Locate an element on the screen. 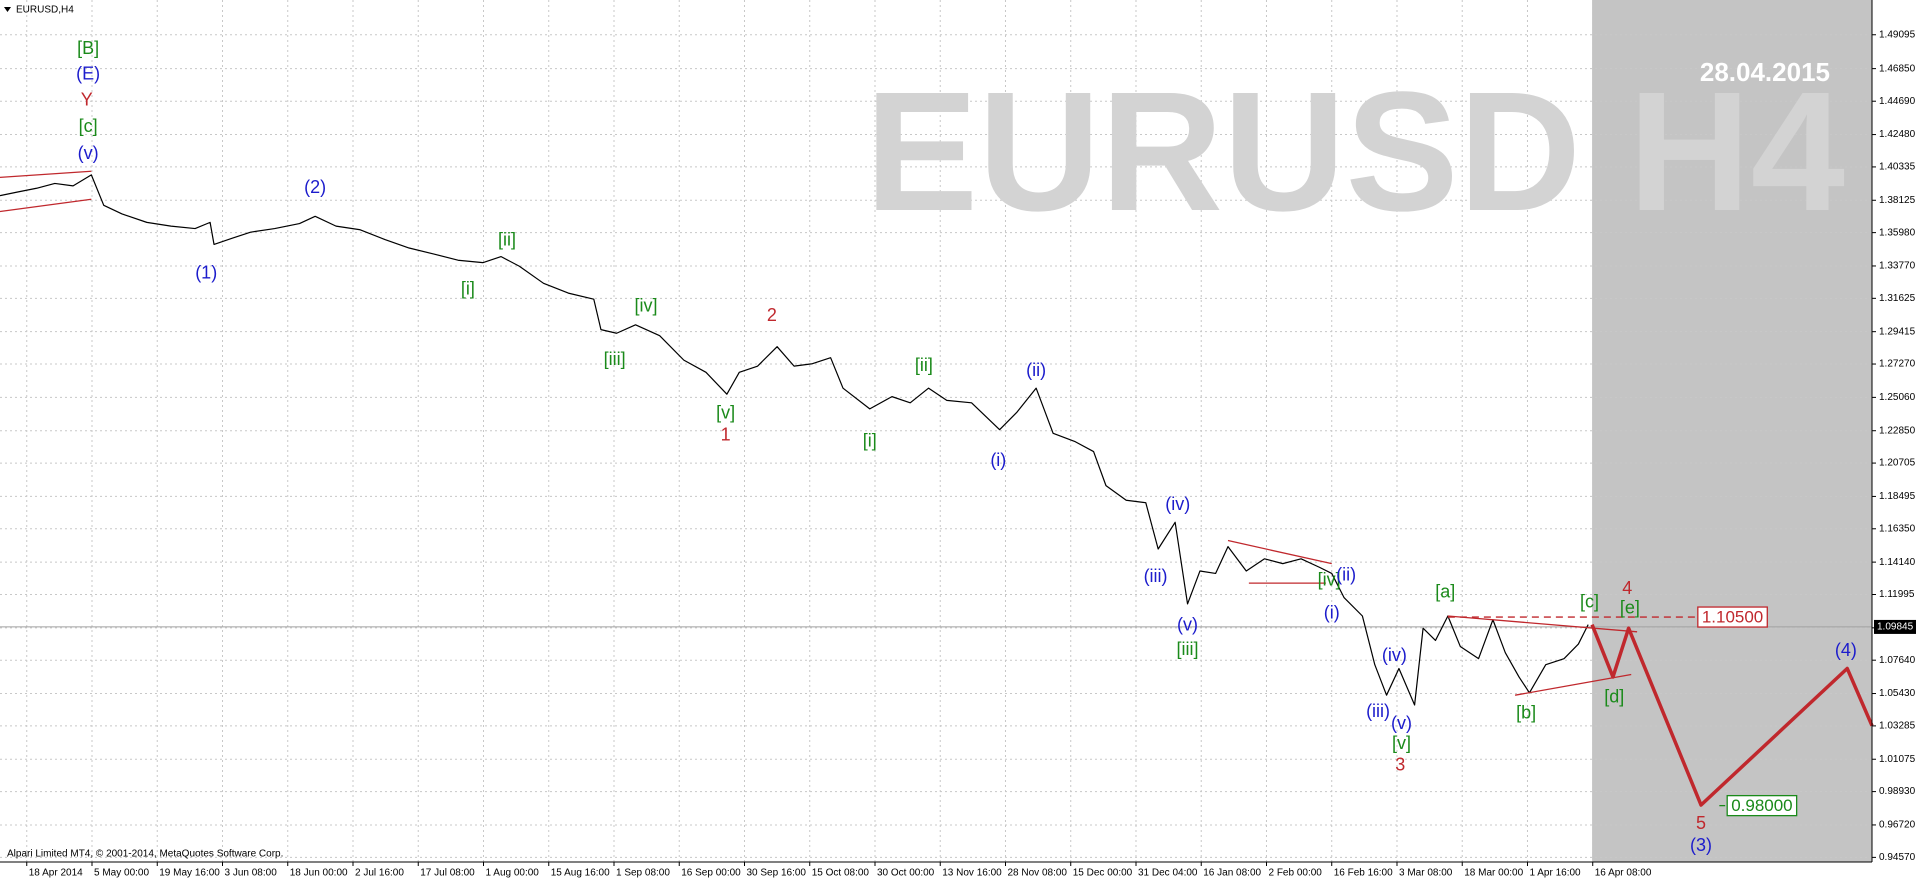 This screenshot has height=880, width=1916. watermark: EURUSD H4 is located at coordinates (1355, 152).